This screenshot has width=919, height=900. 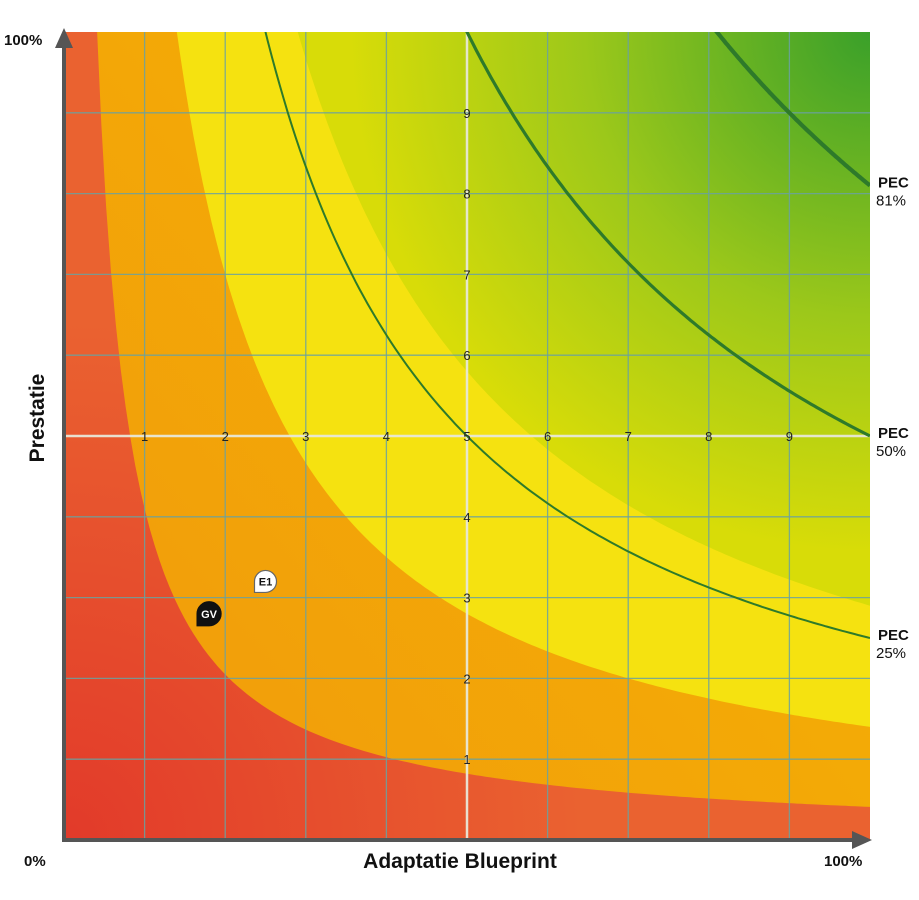 What do you see at coordinates (891, 653) in the screenshot?
I see `pec-label-value: 25%` at bounding box center [891, 653].